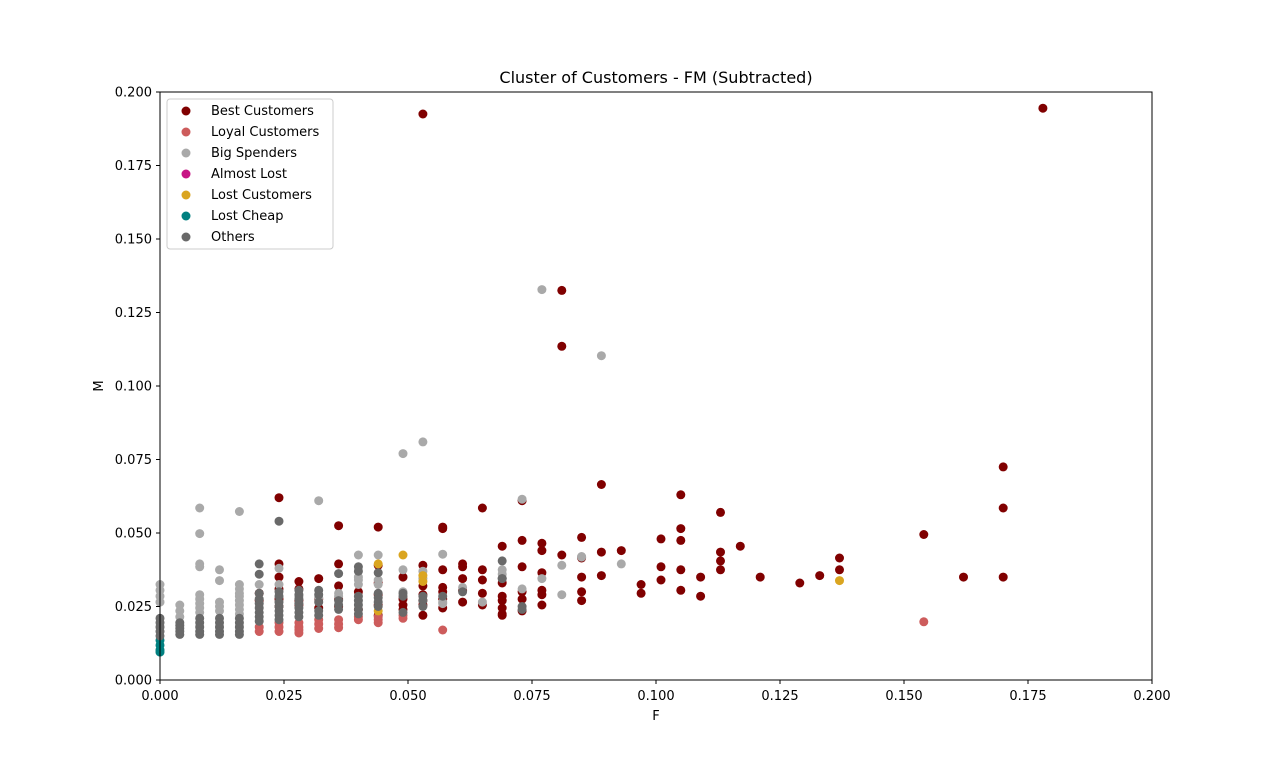 Image resolution: width=1280 pixels, height=764 pixels. What do you see at coordinates (407, 696) in the screenshot?
I see `x-tick-label: 0.050` at bounding box center [407, 696].